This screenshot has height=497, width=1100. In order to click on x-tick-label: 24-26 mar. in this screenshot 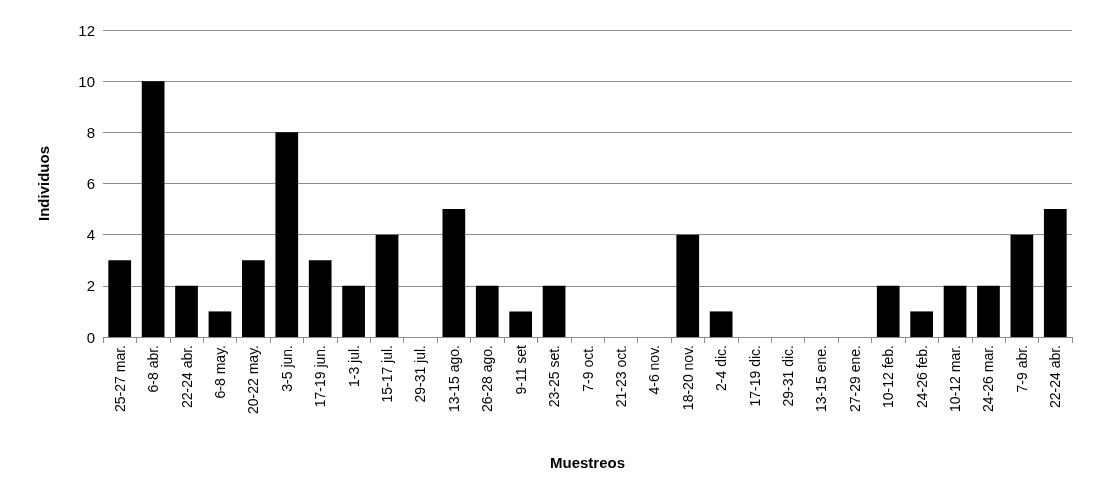, I will do `click(988, 378)`.